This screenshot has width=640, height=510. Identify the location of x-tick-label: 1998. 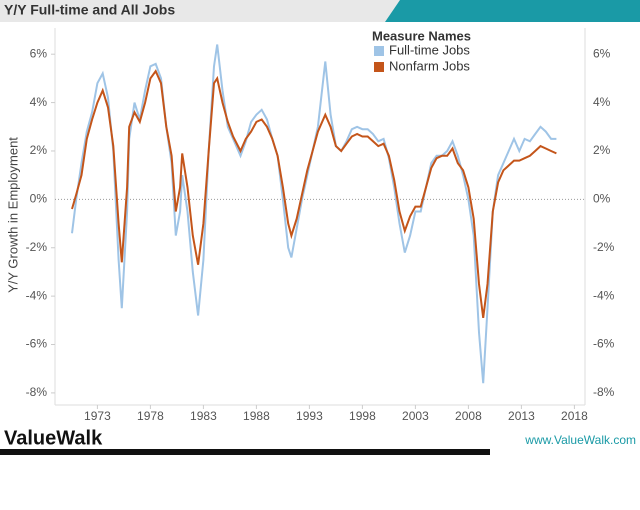
(362, 416).